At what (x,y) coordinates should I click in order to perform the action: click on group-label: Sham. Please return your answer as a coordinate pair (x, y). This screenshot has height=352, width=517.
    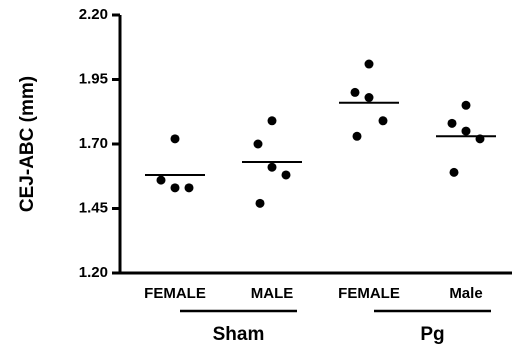
    Looking at the image, I should click on (239, 334).